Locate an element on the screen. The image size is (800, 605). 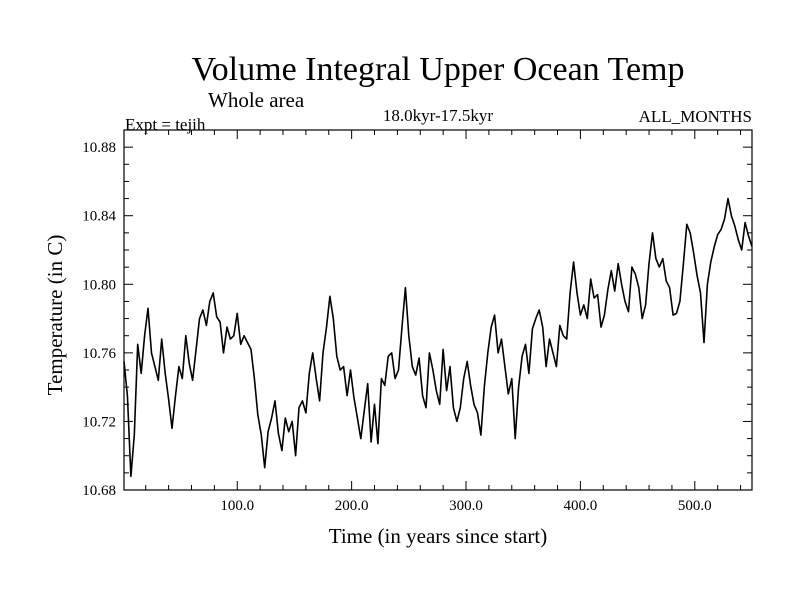
x-tick-label: 100.0 is located at coordinates (237, 506).